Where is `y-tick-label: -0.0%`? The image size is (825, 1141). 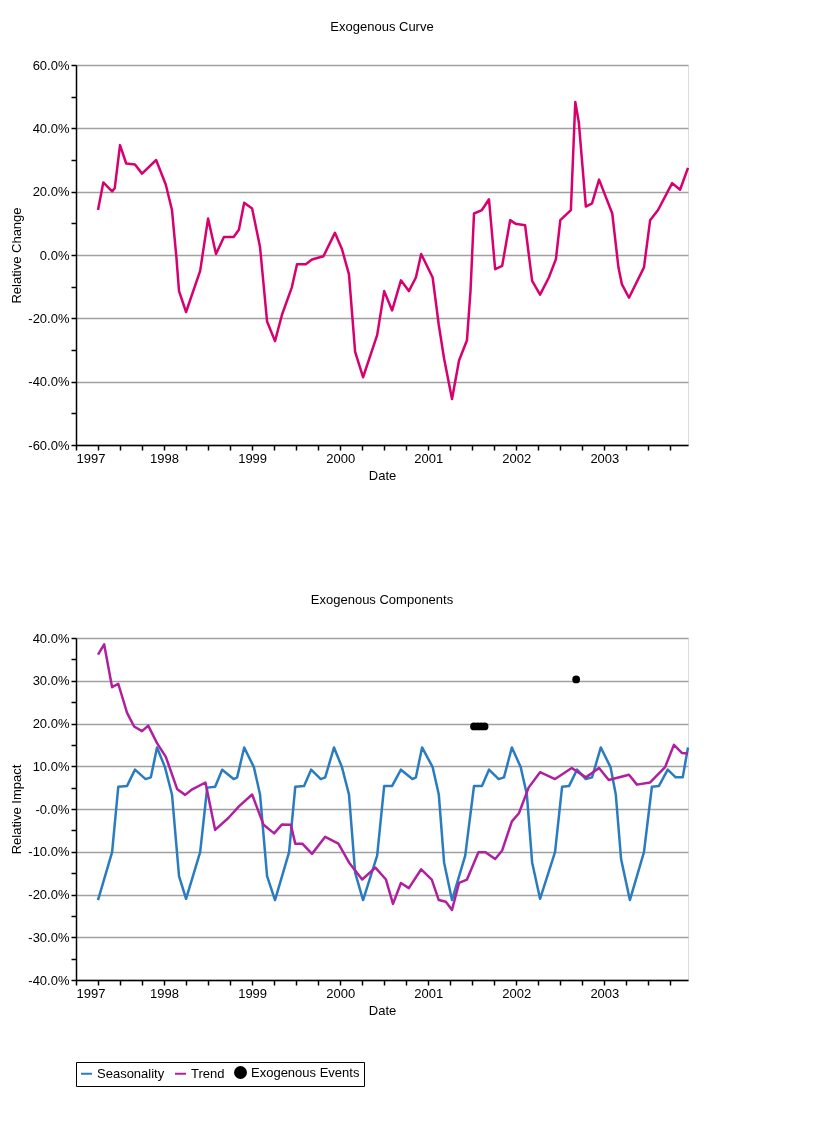
y-tick-label: -0.0% is located at coordinates (52, 809).